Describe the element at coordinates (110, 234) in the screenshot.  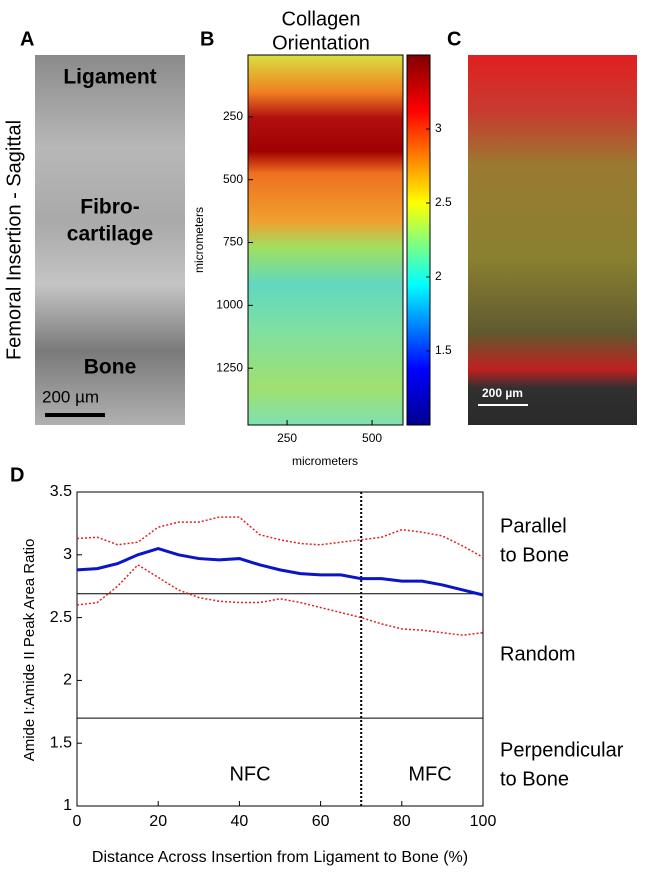
I see `region-label: cartilage` at that location.